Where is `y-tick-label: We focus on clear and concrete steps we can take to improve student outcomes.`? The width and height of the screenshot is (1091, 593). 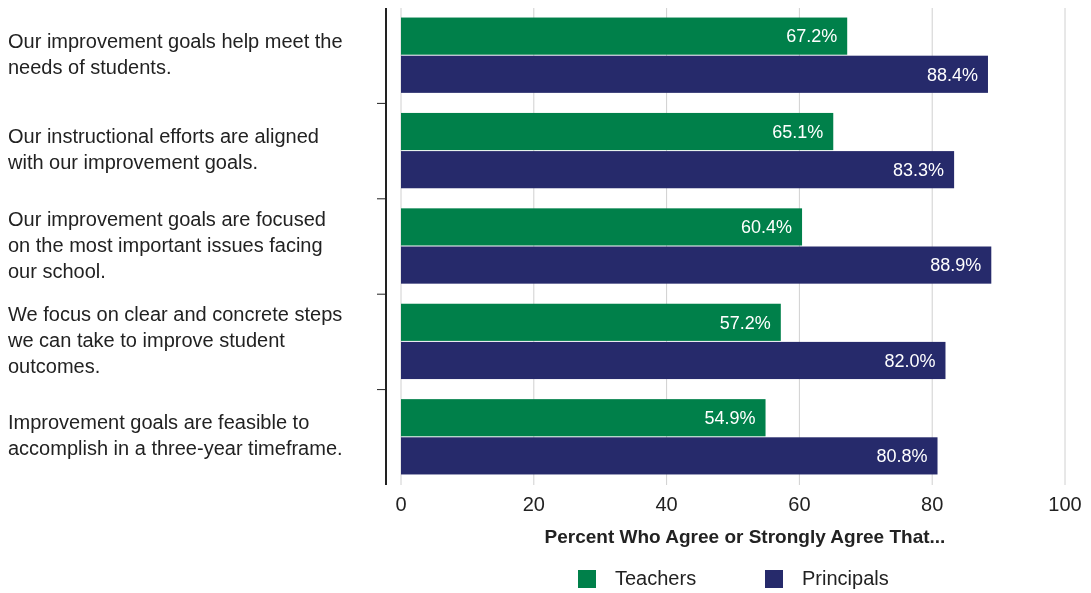 y-tick-label: We focus on clear and concrete steps we can take to improve student outcomes. is located at coordinates (175, 340).